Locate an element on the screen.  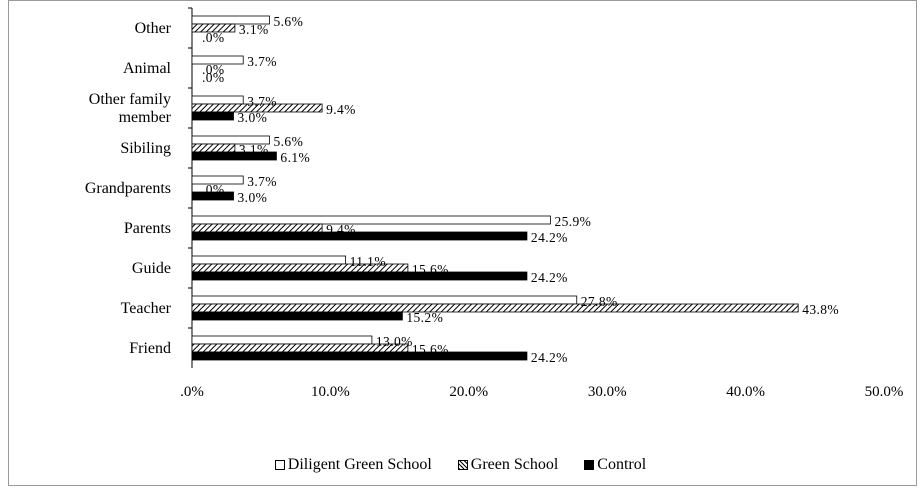
category-label: Grandparents is located at coordinates (128, 188).